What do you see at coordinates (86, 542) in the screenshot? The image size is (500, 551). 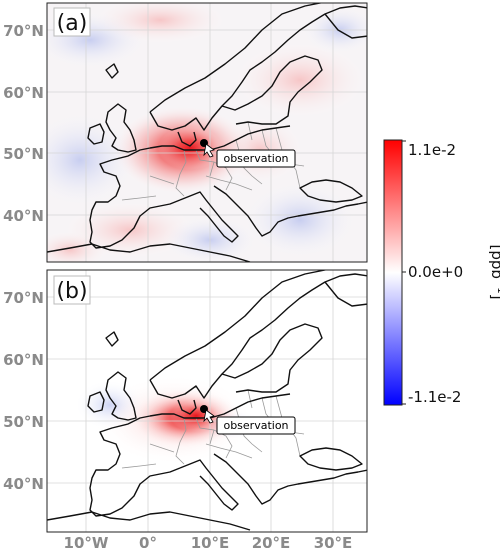 I see `lon-tick-10w: 10°W` at bounding box center [86, 542].